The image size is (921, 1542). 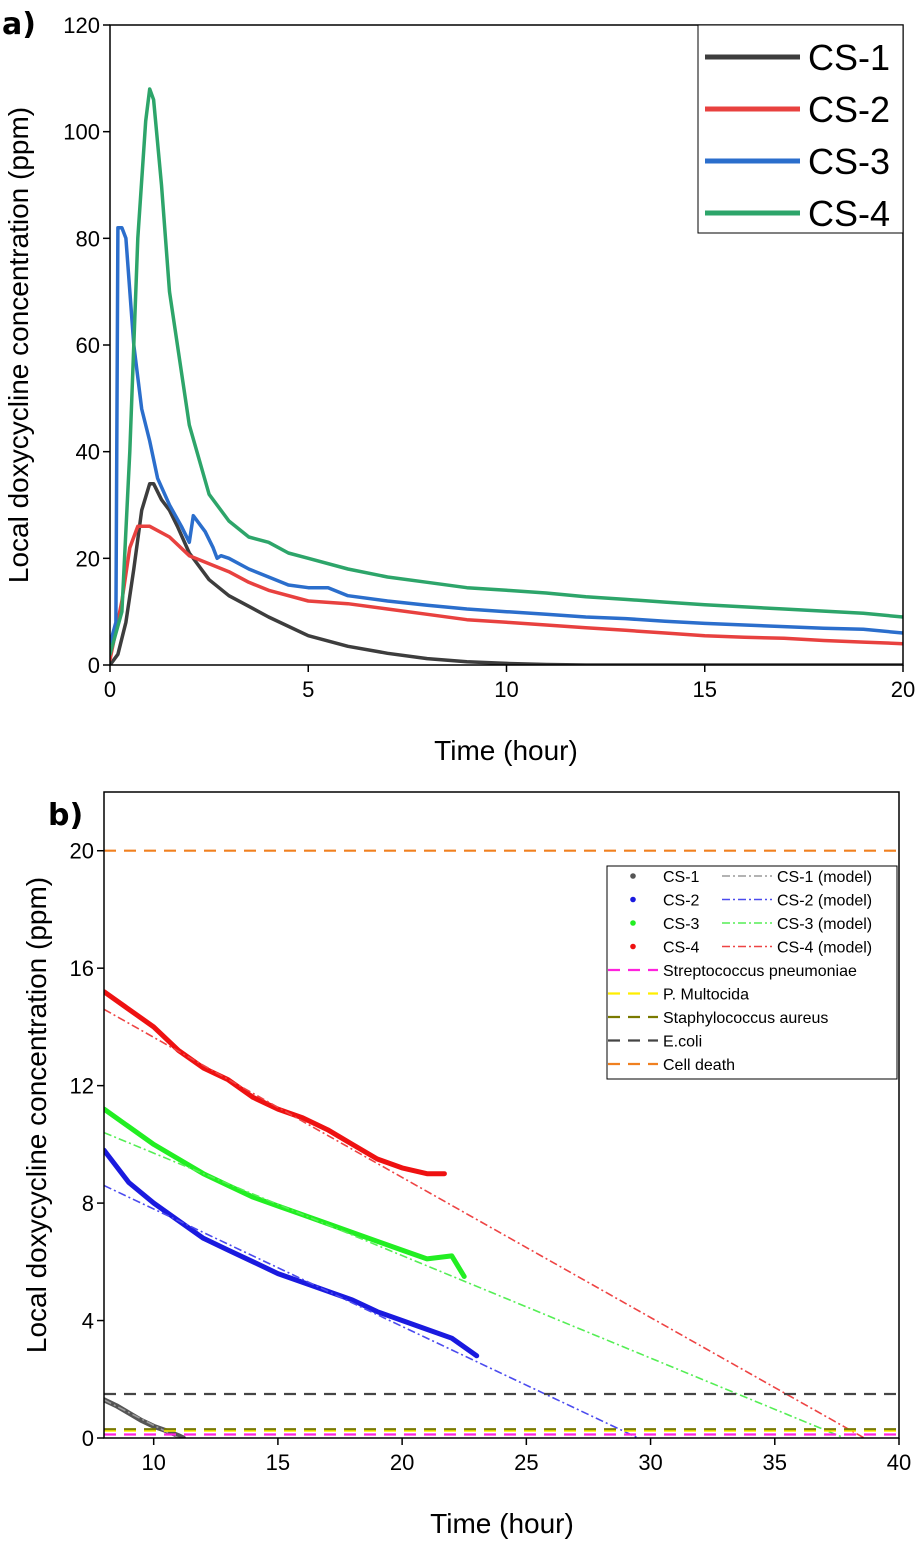 I want to click on a-legend-label-cs-3: CS-3, so click(x=849, y=161).